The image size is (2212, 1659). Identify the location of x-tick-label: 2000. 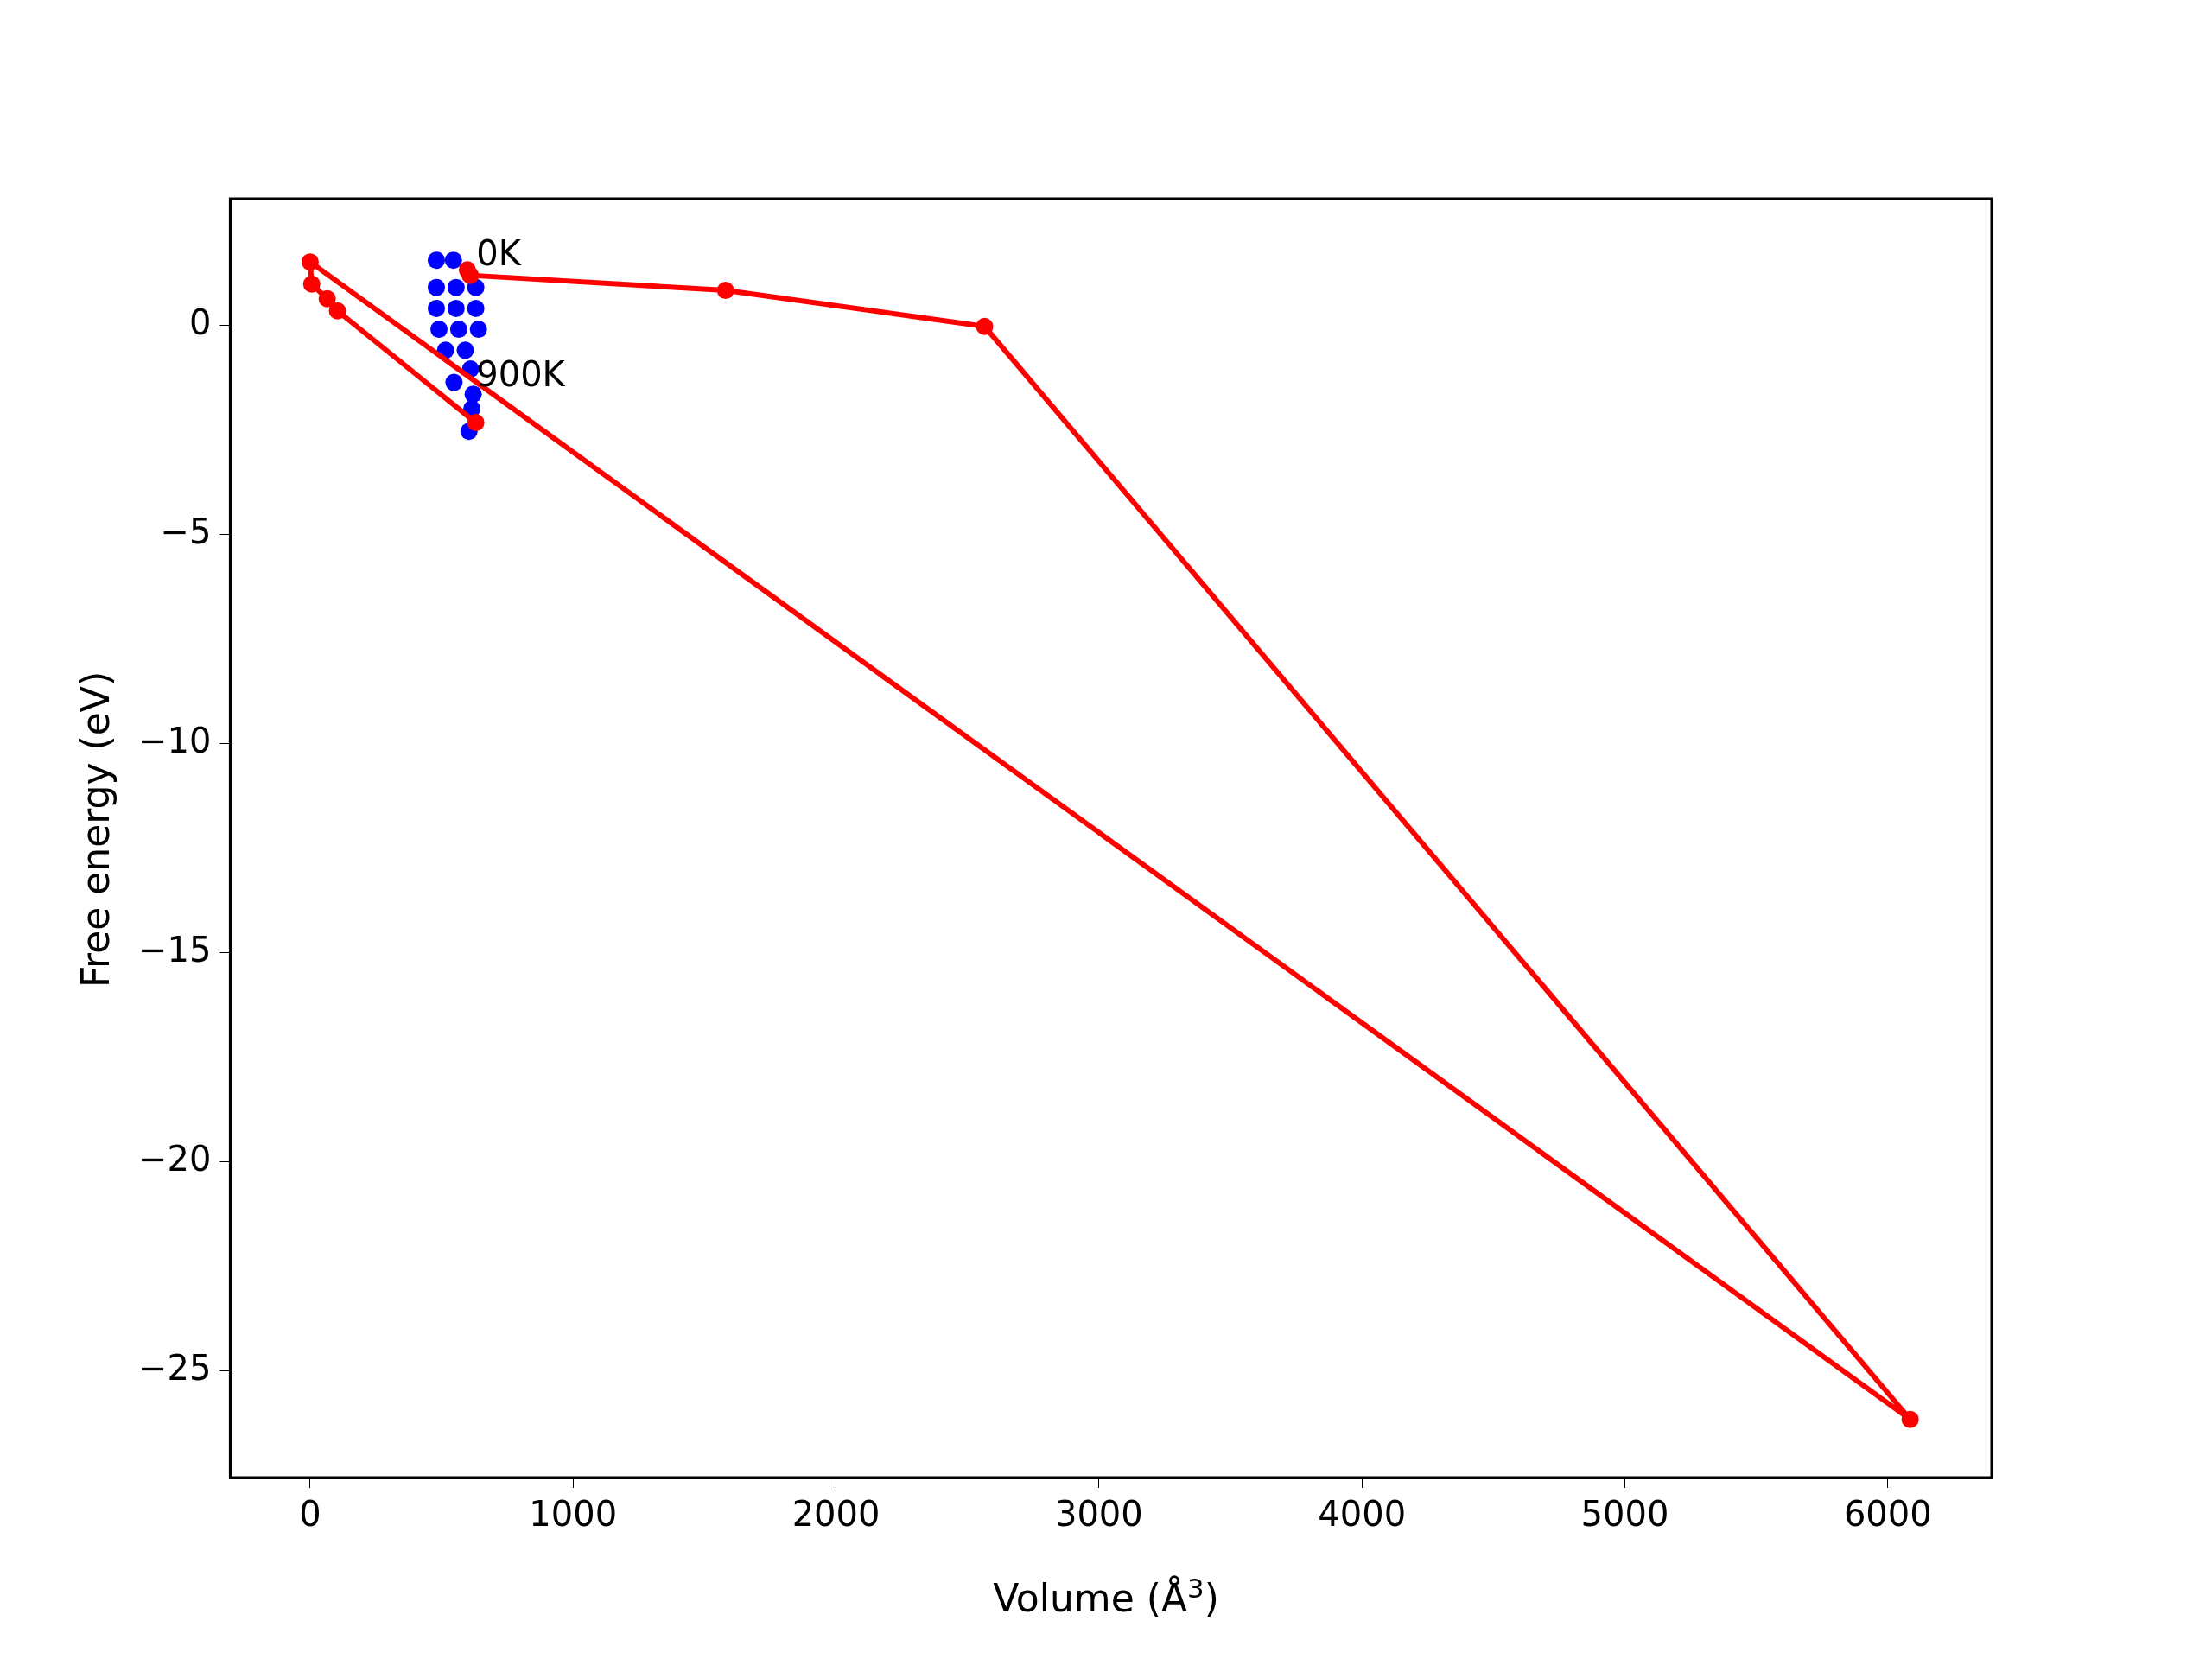
(835, 1514).